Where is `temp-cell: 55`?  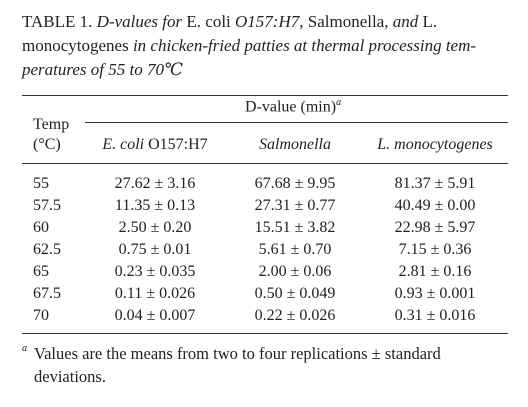 temp-cell: 55 is located at coordinates (41, 183).